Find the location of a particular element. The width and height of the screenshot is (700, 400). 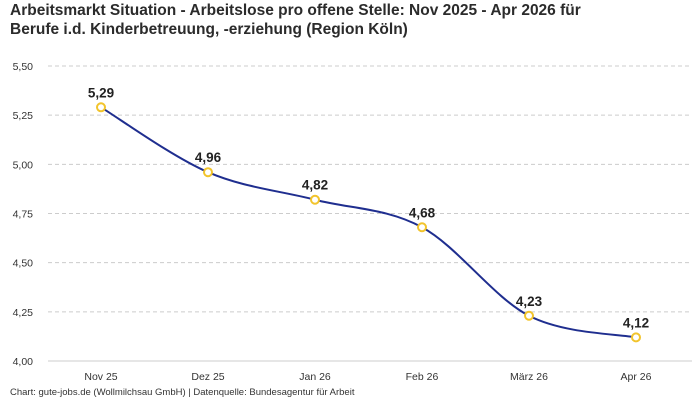

y-axis: 4,00 4,25 4,50 4,75 5,00 5,25 5,50 is located at coordinates (23, 214).